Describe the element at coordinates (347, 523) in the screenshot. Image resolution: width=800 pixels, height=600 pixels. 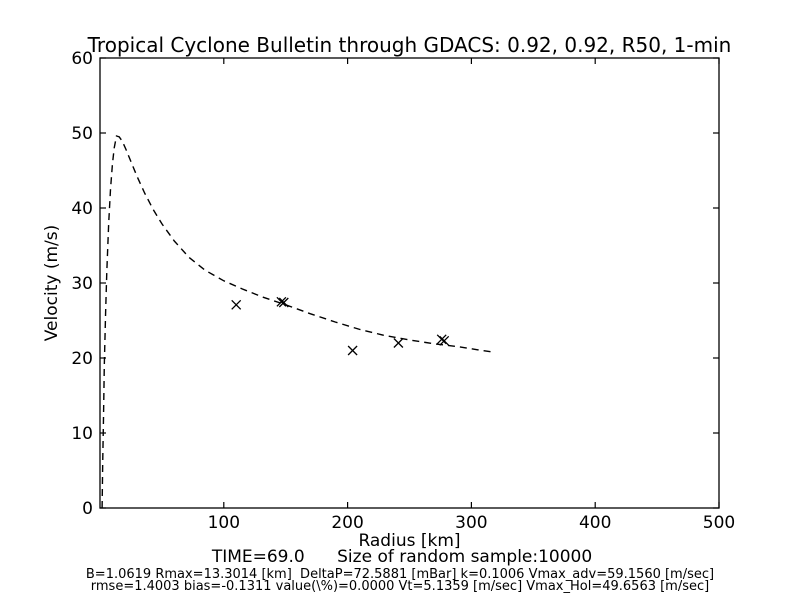
I see `x-tick-label: 200` at that location.